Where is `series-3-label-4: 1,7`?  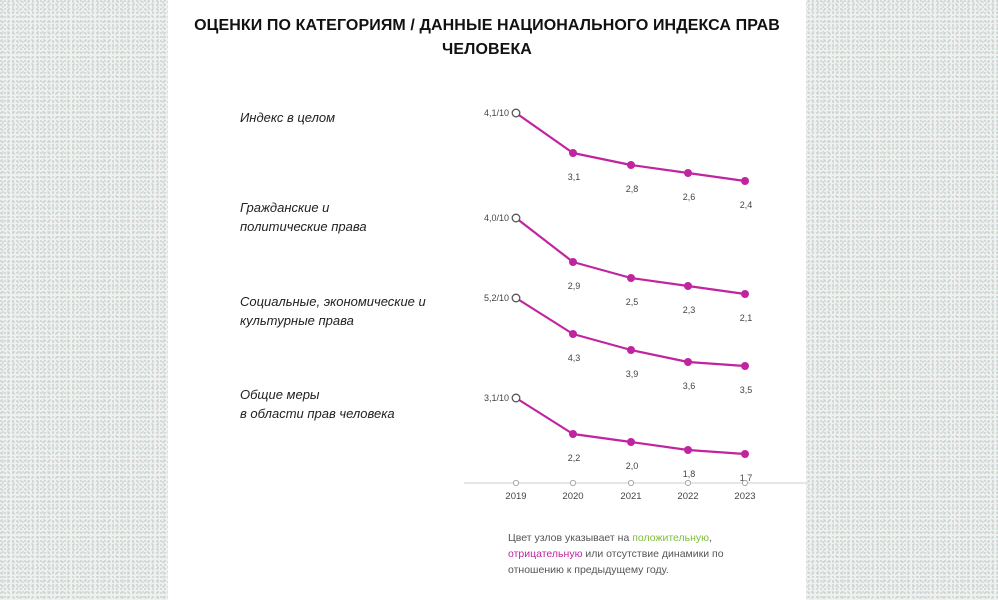
series-3-label-4: 1,7 is located at coordinates (746, 478).